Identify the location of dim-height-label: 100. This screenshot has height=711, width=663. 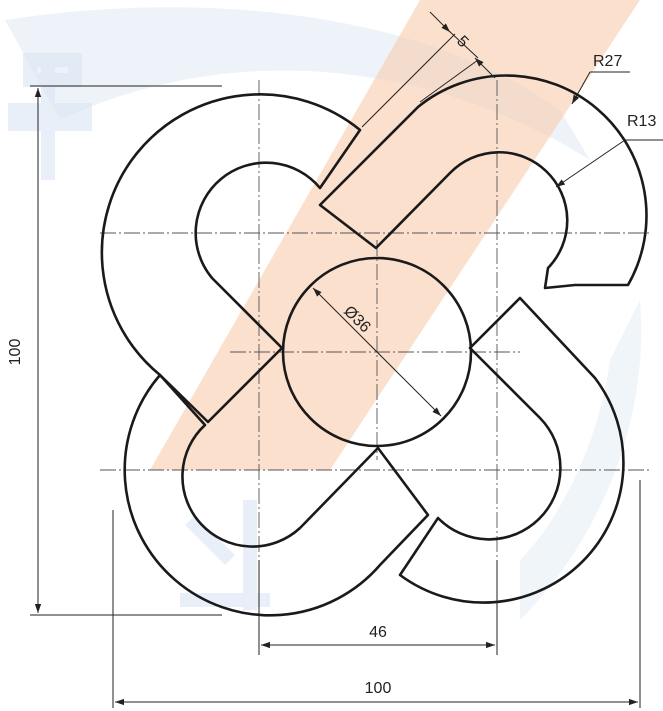
(15, 352).